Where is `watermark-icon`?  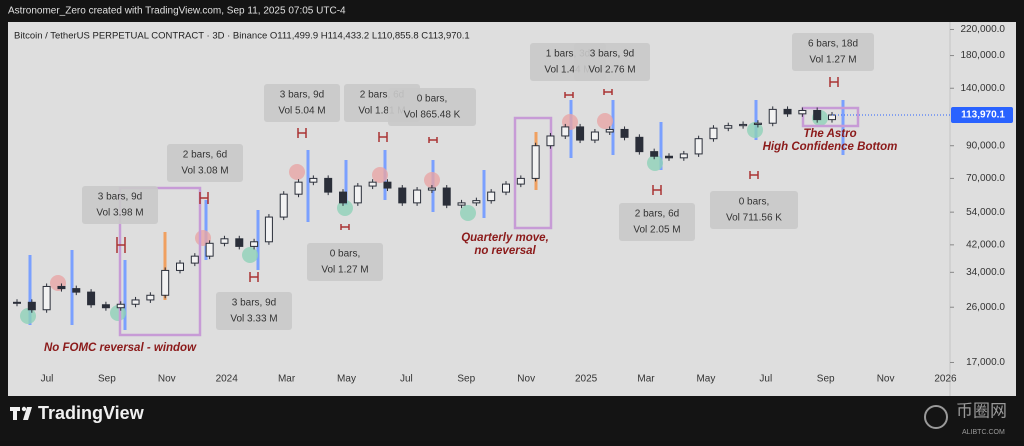
watermark-icon is located at coordinates (936, 417).